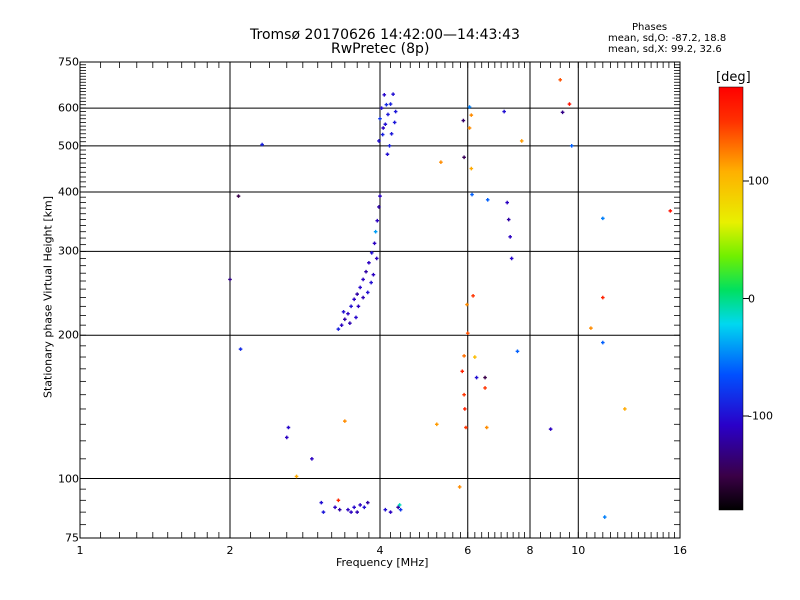 This screenshot has height=600, width=800. What do you see at coordinates (680, 550) in the screenshot?
I see `x-tick-label: 16` at bounding box center [680, 550].